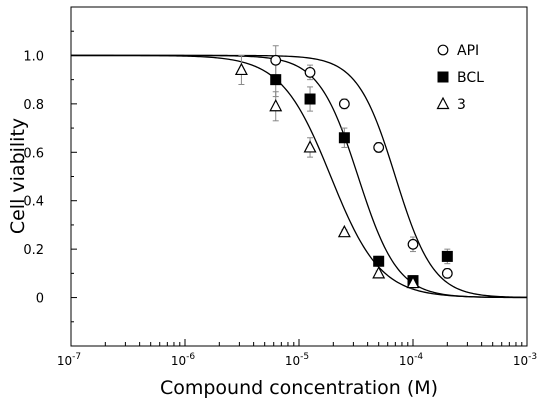  Describe the element at coordinates (297, 360) in the screenshot. I see `x-tick-label: 10⁻⁵` at that location.